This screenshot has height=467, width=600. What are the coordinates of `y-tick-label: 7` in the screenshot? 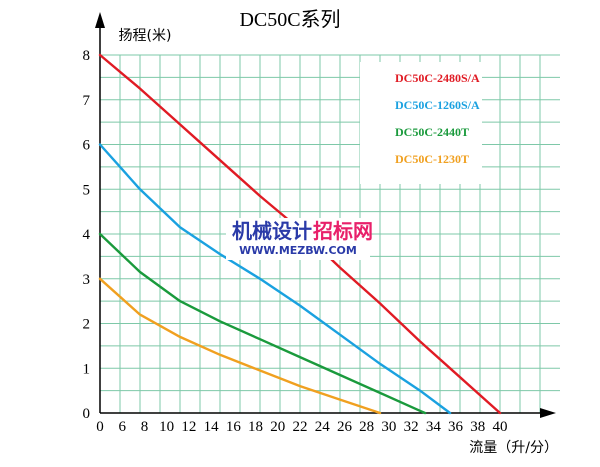 It's located at (87, 101).